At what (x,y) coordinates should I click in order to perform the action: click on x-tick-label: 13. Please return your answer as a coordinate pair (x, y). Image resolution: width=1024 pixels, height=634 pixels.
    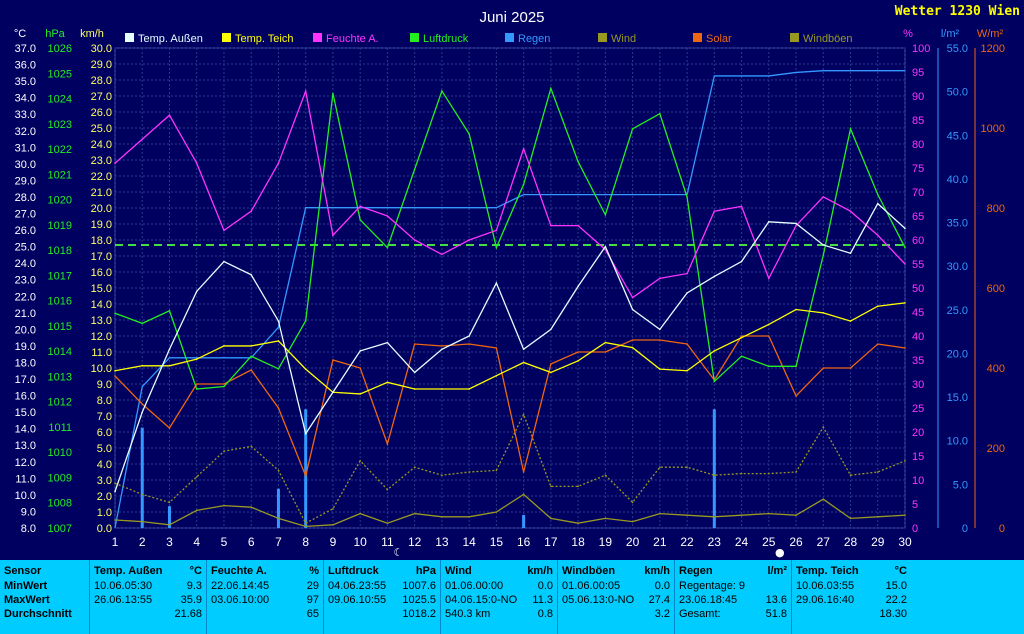
    Looking at the image, I should click on (442, 542).